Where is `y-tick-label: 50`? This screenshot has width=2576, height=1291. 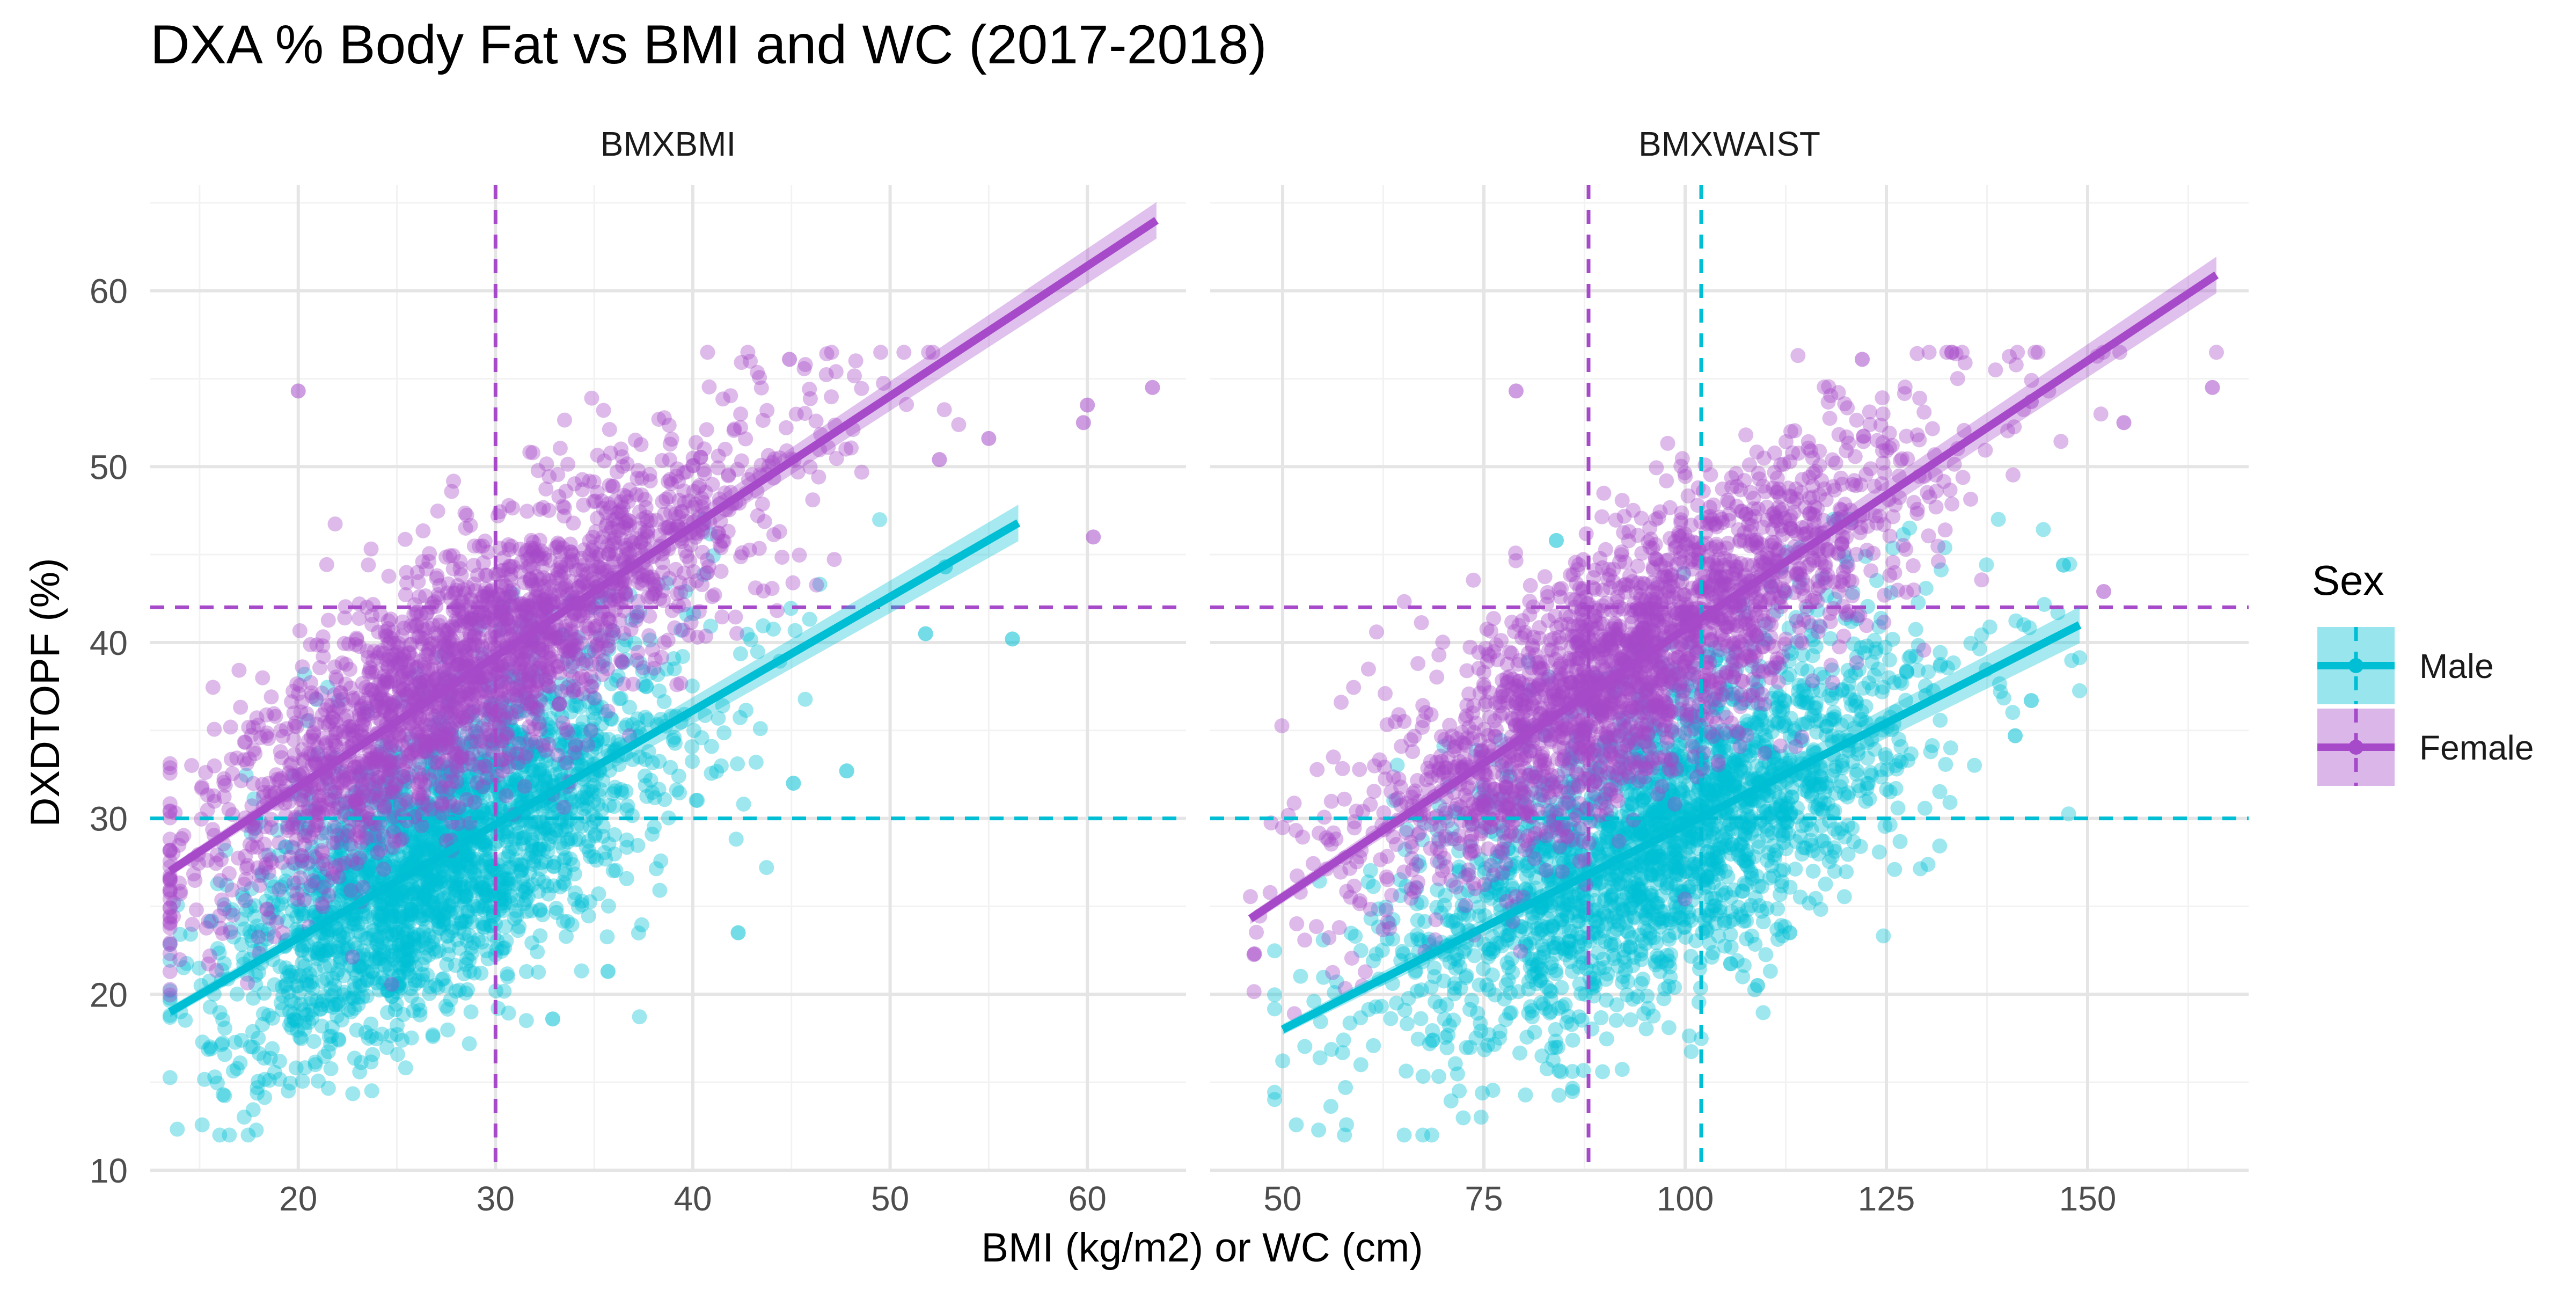
y-tick-label: 50 is located at coordinates (109, 467).